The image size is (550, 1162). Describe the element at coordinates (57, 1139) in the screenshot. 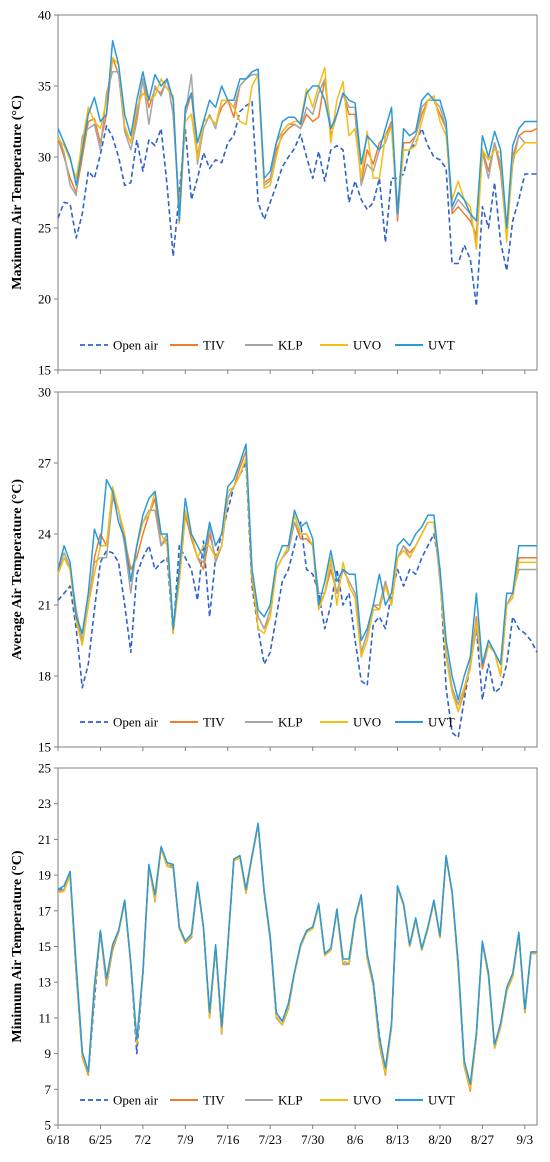

I see `x-tick-label: 6/18` at that location.